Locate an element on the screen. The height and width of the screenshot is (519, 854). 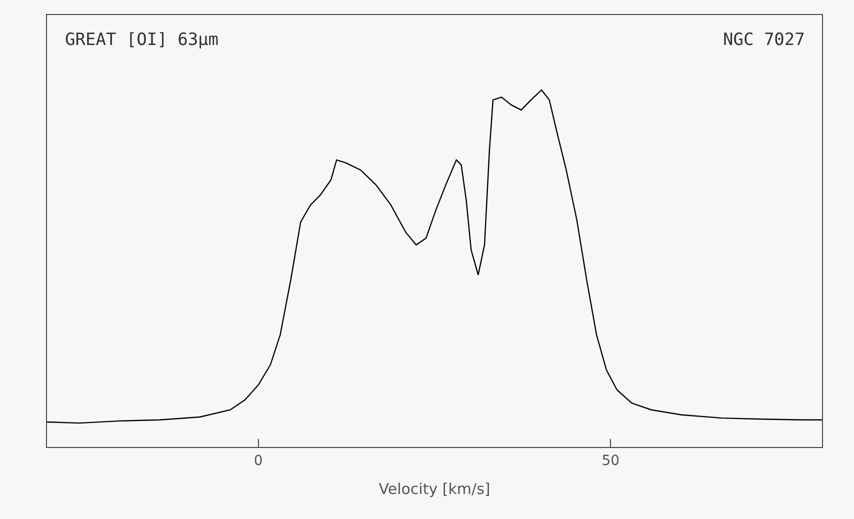
x-axis-title: Velocity [km/s] is located at coordinates (434, 489).